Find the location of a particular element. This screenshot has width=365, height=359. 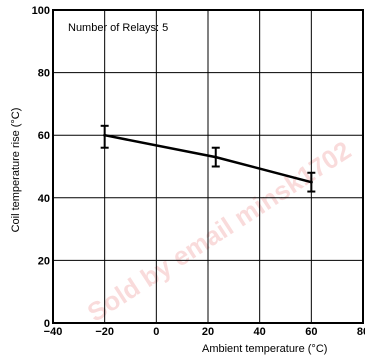

x-tick-label: 20 is located at coordinates (208, 332).